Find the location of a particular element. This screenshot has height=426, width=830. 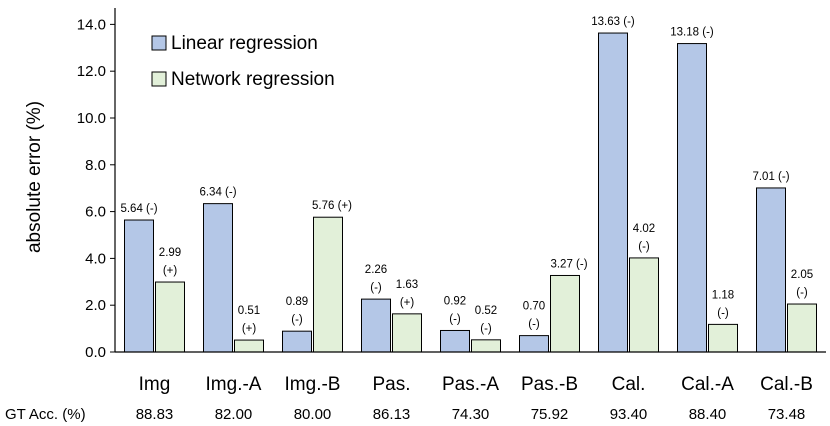

y-tick-label: 8.0 is located at coordinates (95, 165).